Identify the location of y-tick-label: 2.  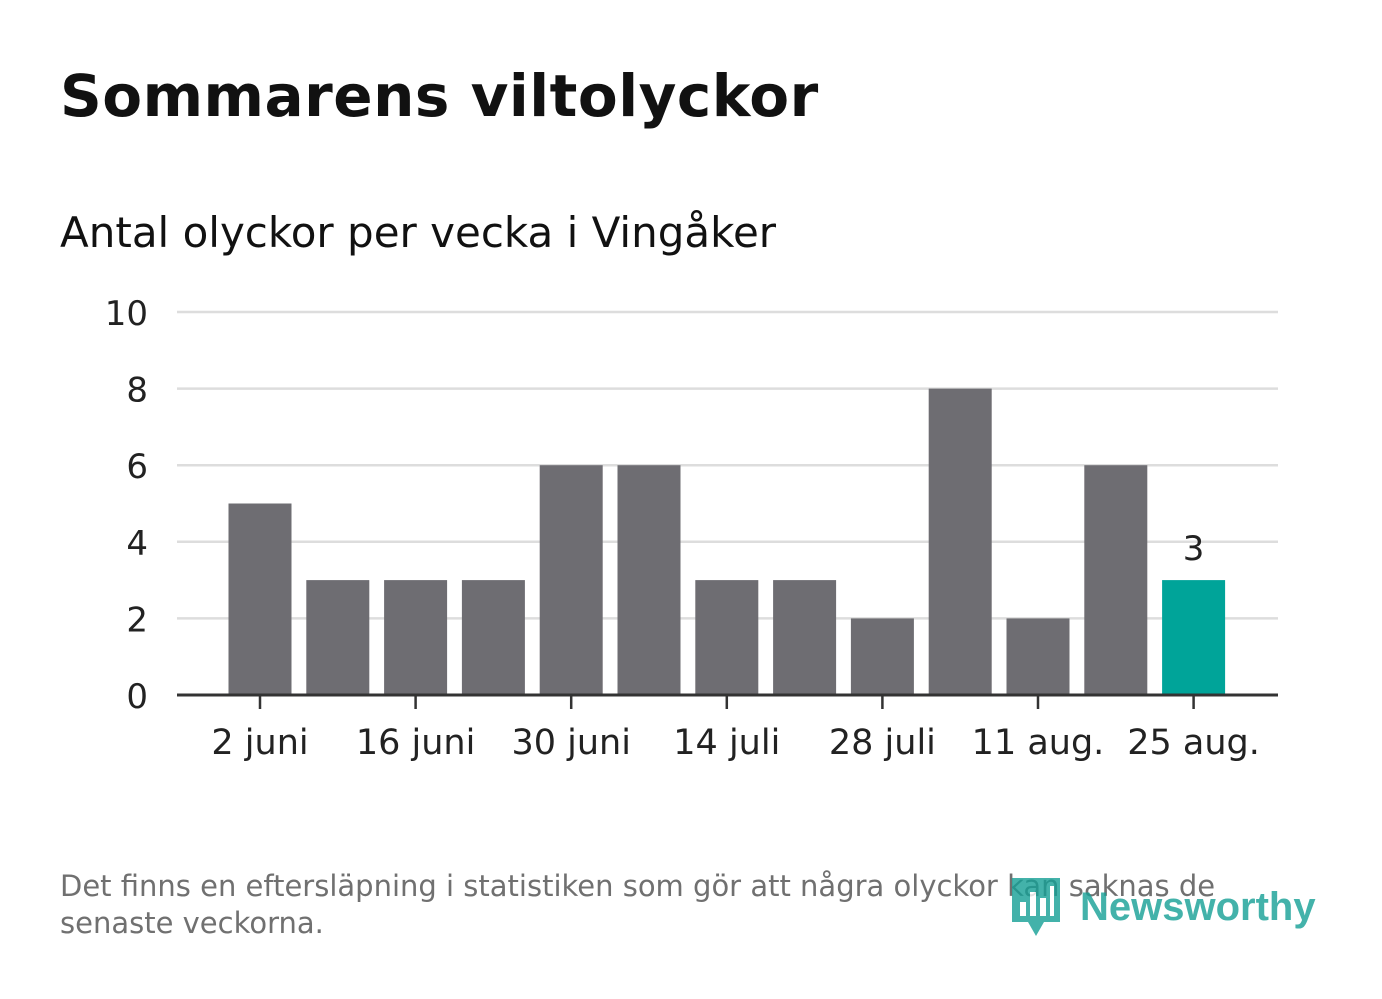
(137, 620).